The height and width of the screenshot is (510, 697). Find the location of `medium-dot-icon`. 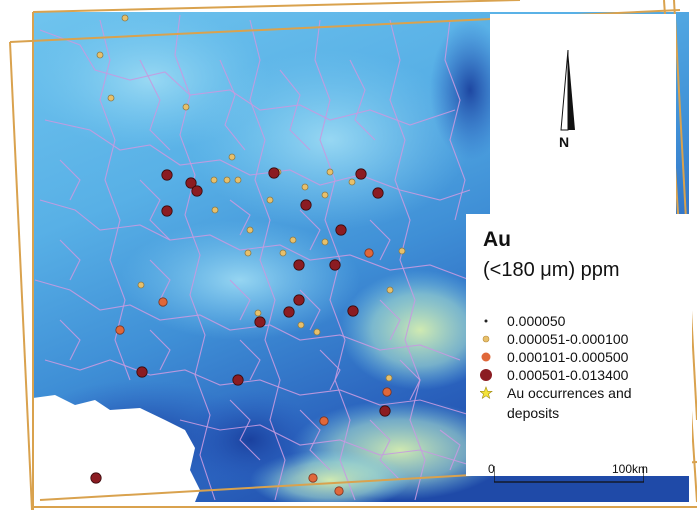

medium-dot-icon is located at coordinates (486, 357).